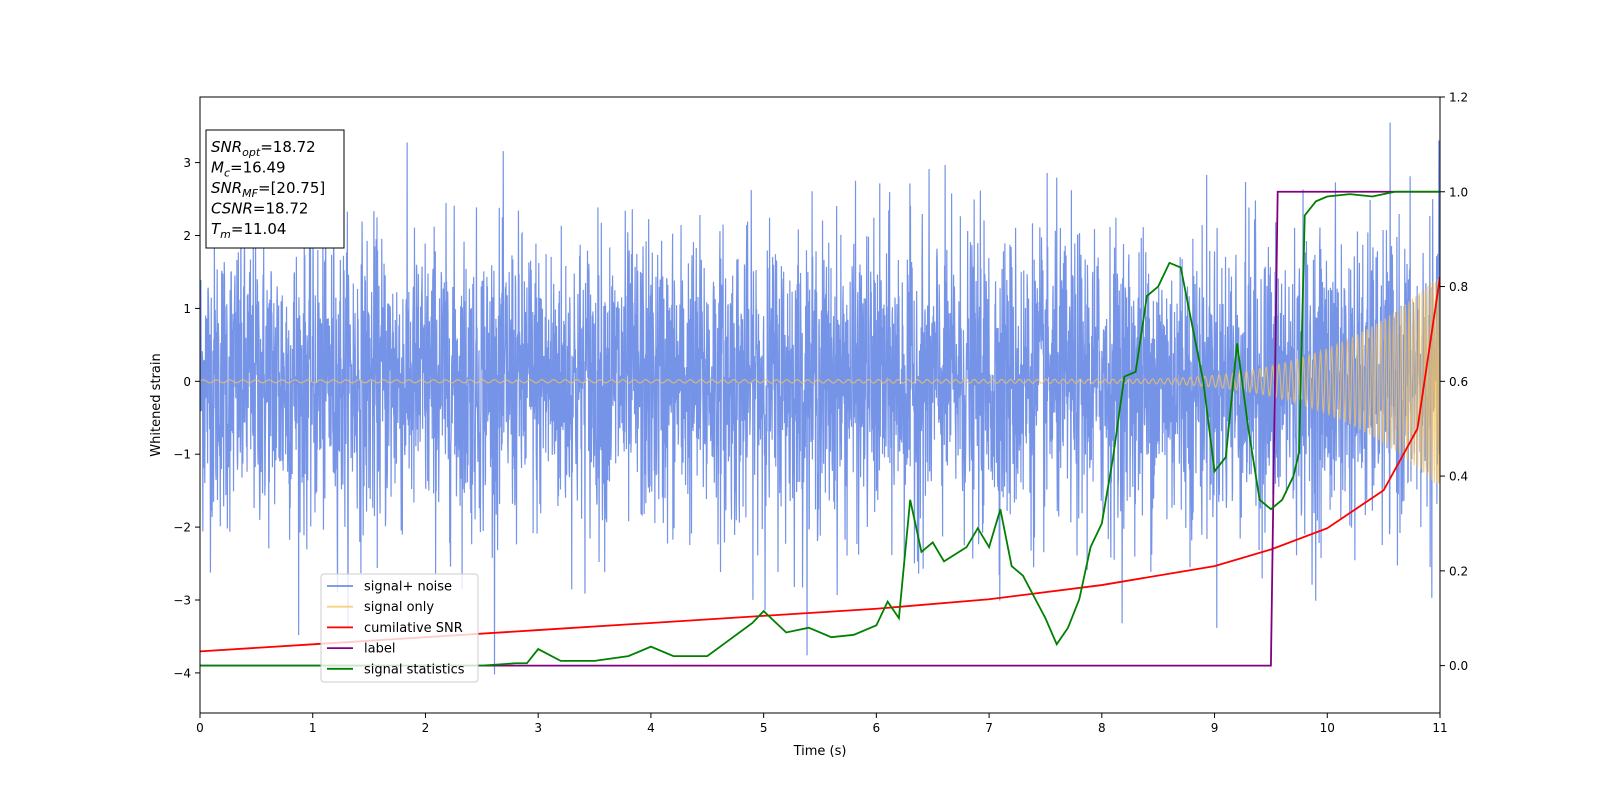  Describe the element at coordinates (259, 209) in the screenshot. I see `info-csnr: CSNR=18.72` at that location.